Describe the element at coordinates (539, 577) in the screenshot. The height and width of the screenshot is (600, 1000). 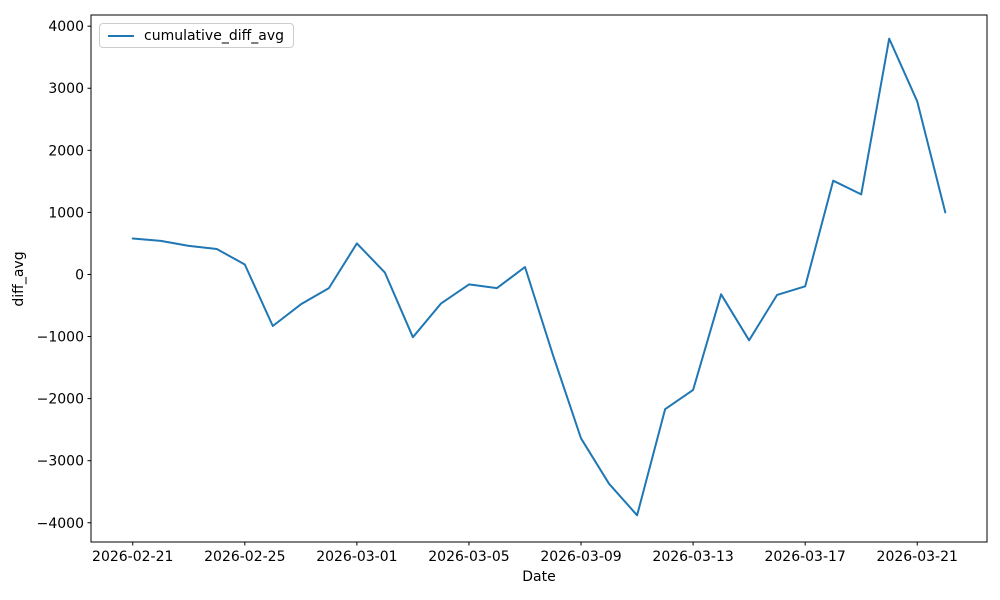
I see `x-axis-label: Date` at that location.